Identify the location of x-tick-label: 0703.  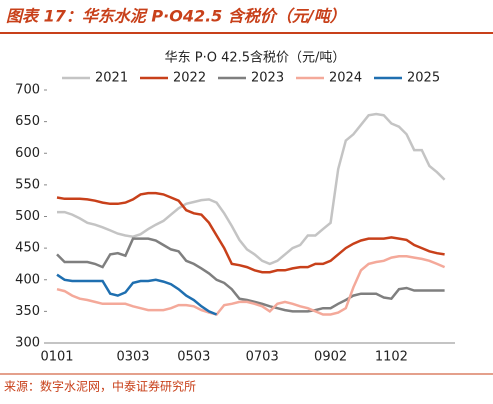
(262, 357).